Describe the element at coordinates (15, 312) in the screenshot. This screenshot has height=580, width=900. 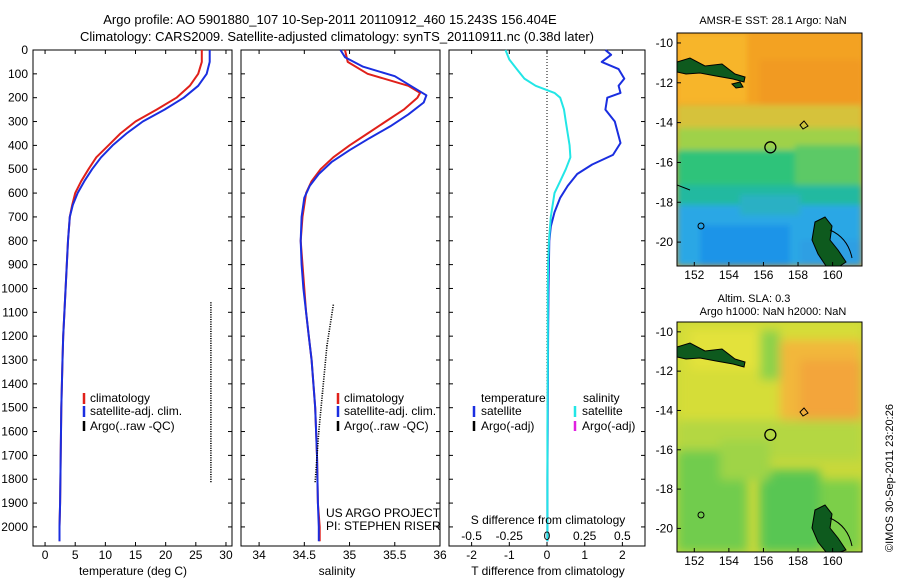
I see `y-tick-label: 1100` at that location.